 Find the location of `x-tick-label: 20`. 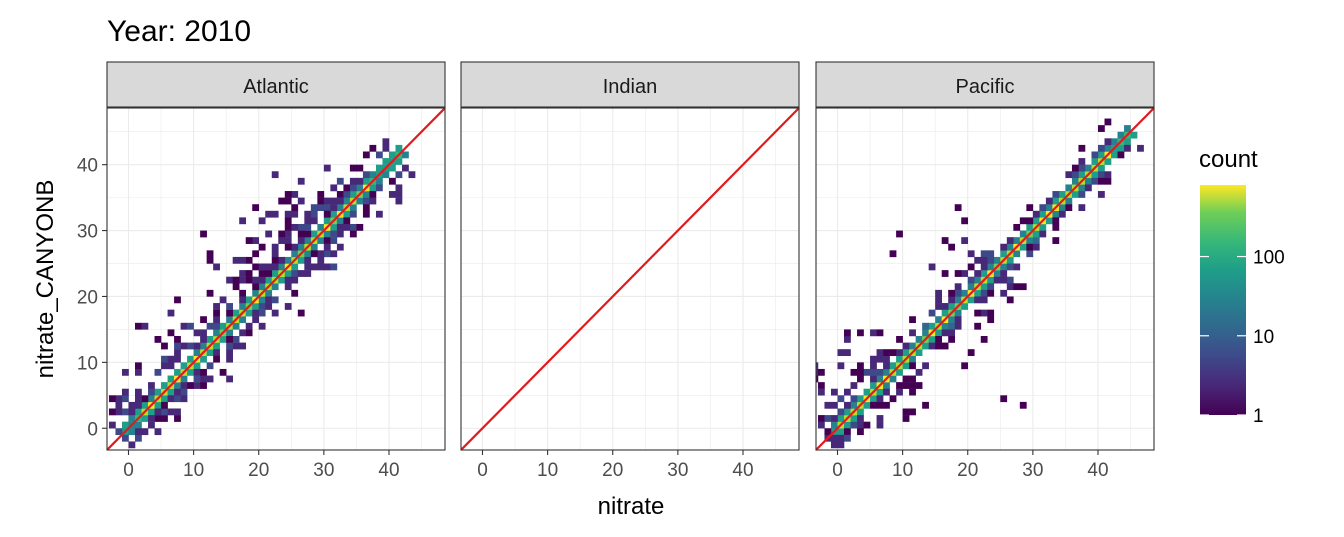

x-tick-label: 20 is located at coordinates (258, 470).